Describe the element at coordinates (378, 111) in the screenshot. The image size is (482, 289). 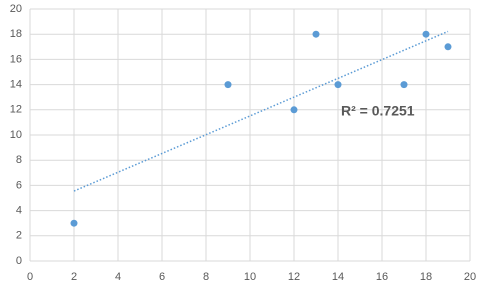
I see `r-squared-annotation: R² = 0.7251` at that location.